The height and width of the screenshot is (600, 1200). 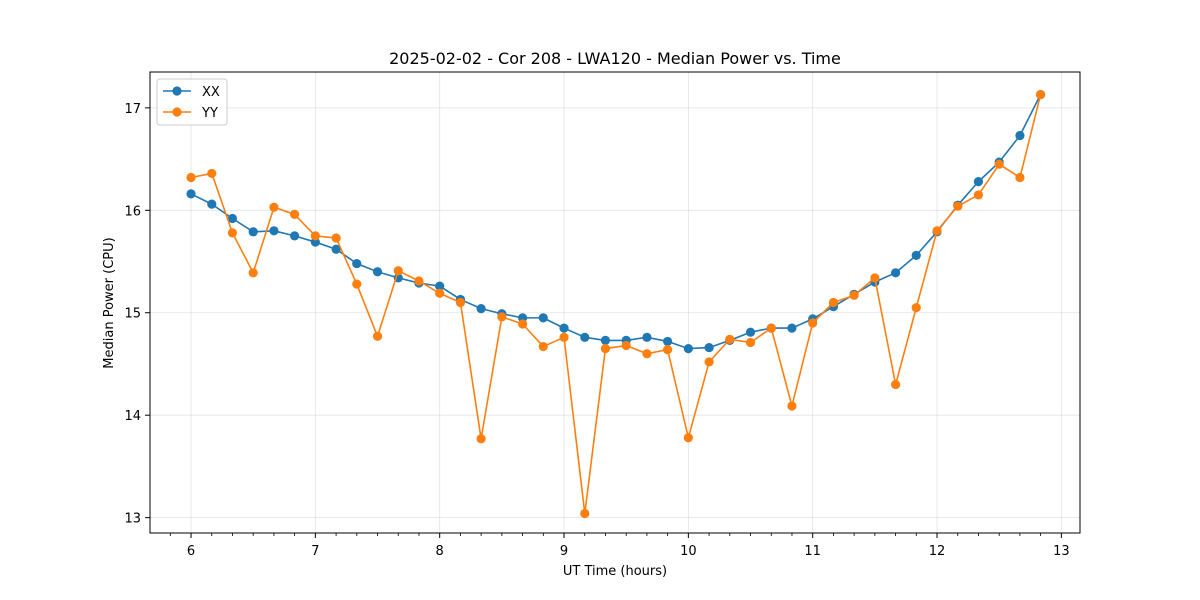 What do you see at coordinates (132, 211) in the screenshot?
I see `y-tick-label: 16` at bounding box center [132, 211].